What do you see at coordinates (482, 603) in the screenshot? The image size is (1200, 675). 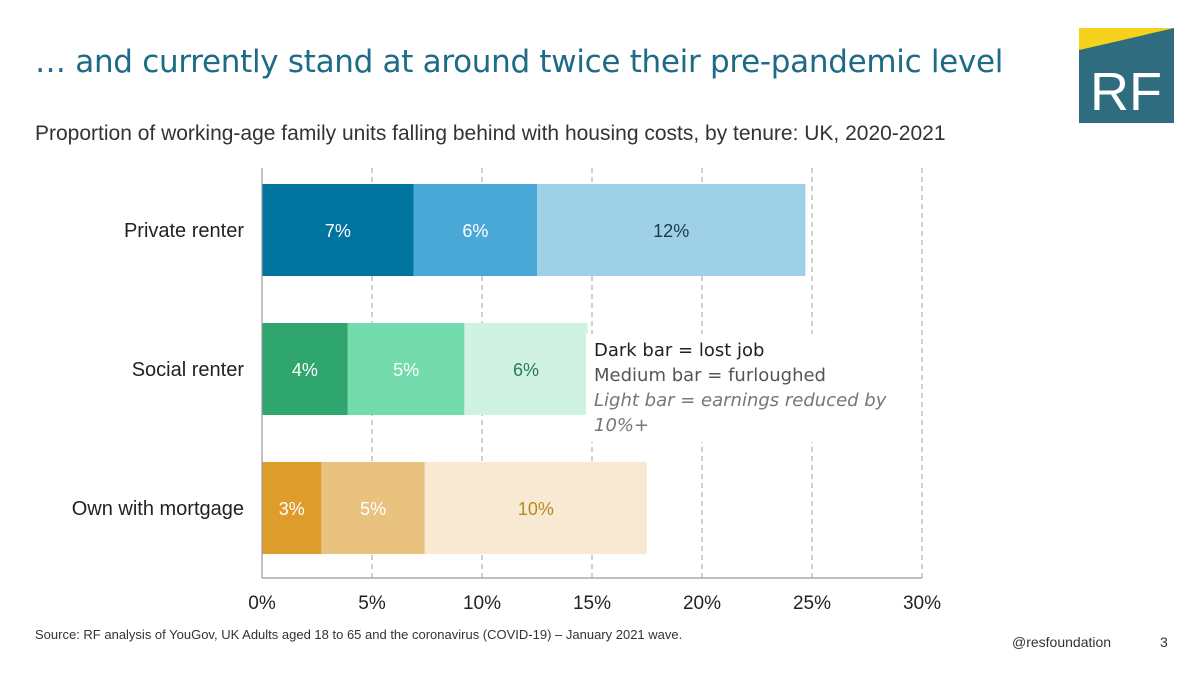 I see `x-tick-label: 10%` at bounding box center [482, 603].